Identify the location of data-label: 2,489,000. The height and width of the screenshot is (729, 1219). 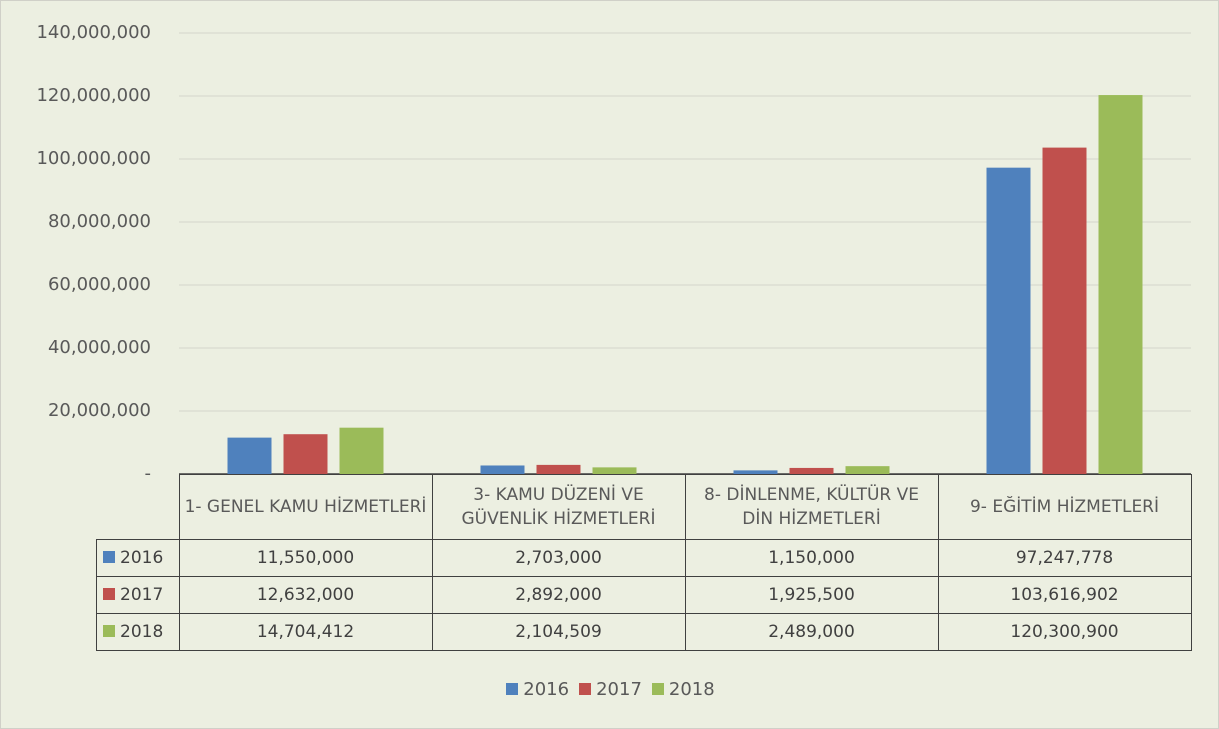
(811, 632).